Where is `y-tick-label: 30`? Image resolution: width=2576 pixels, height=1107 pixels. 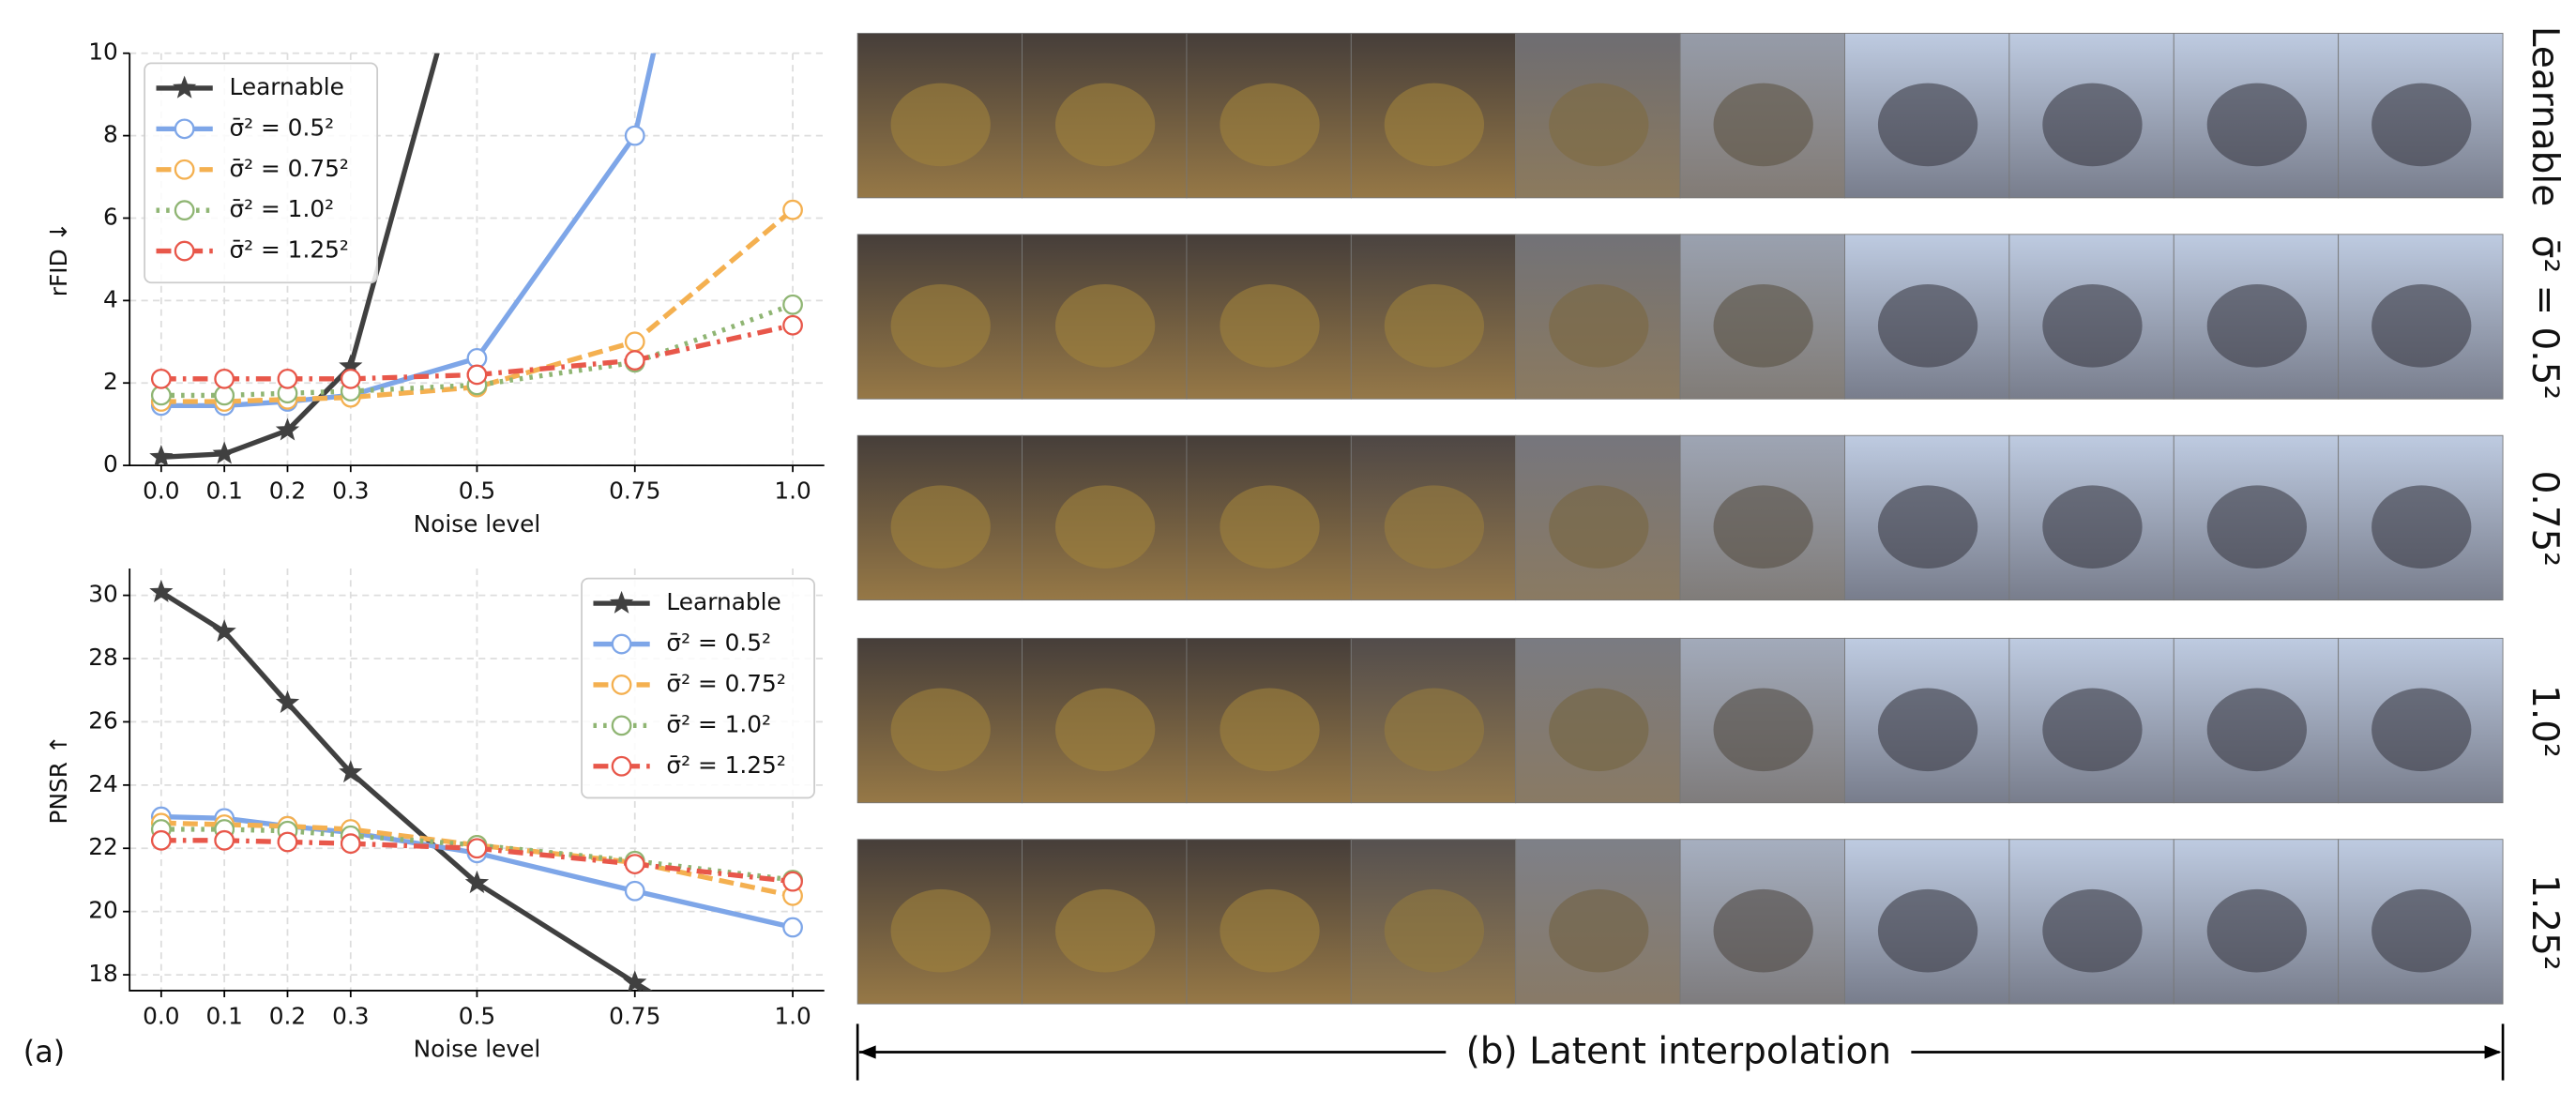
y-tick-label: 30 is located at coordinates (103, 594).